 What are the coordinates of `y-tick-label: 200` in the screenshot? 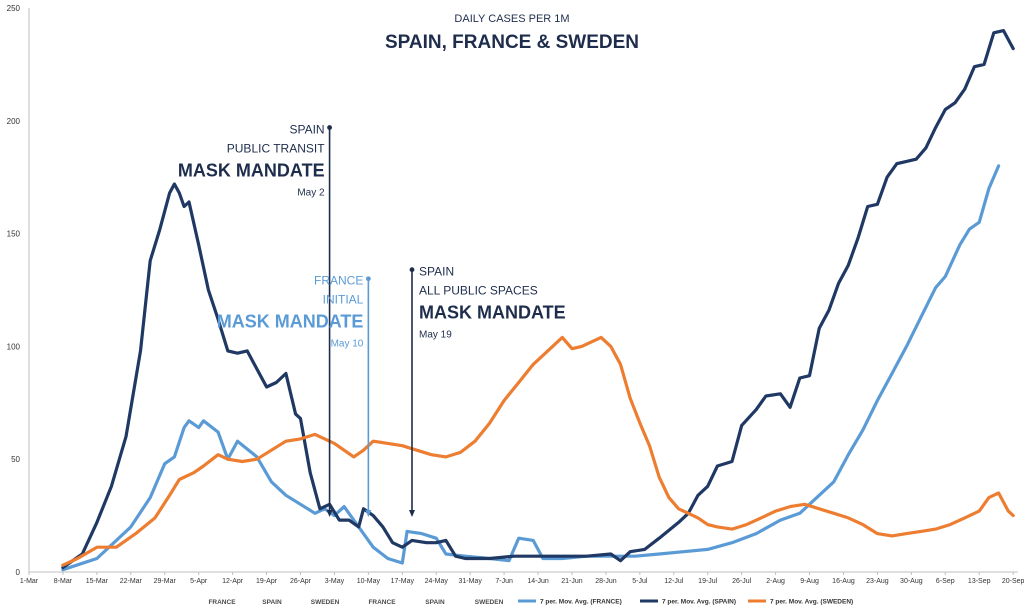 It's located at (14, 121).